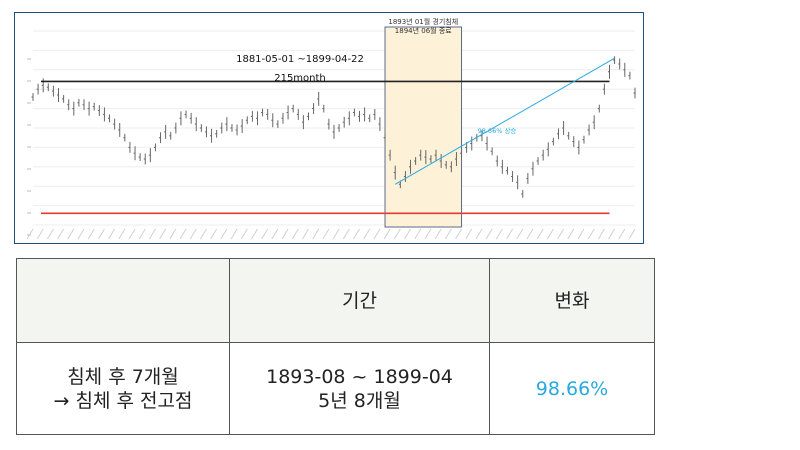 The width and height of the screenshot is (800, 450). I want to click on duration-label: 215month, so click(300, 78).